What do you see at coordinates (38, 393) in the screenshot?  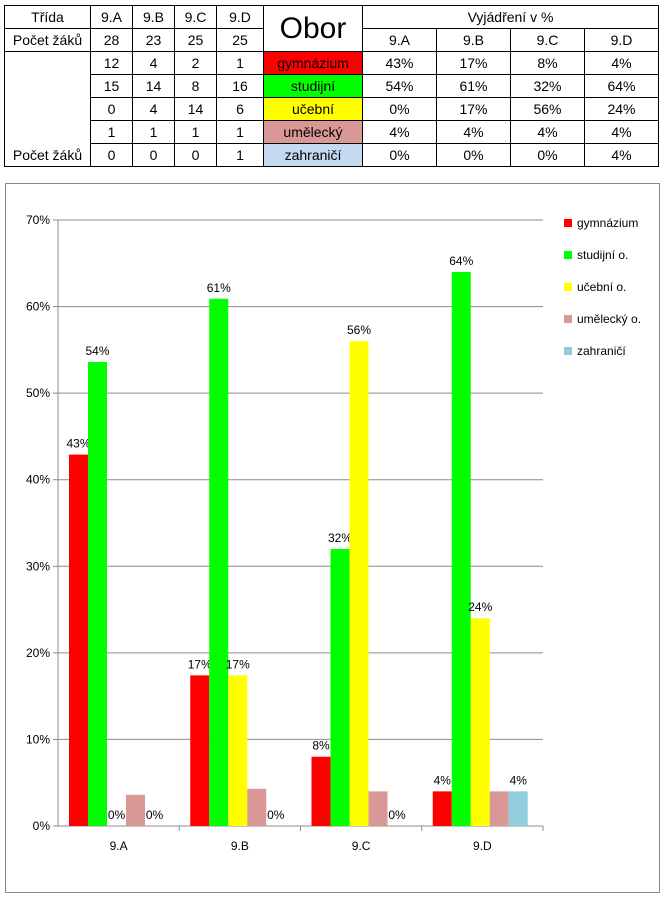 I see `y-tick-label: 50%` at bounding box center [38, 393].